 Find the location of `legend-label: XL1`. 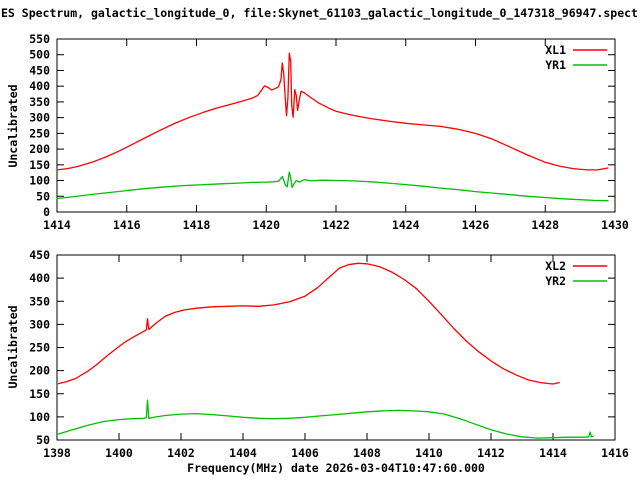

legend-label: XL1 is located at coordinates (555, 50).